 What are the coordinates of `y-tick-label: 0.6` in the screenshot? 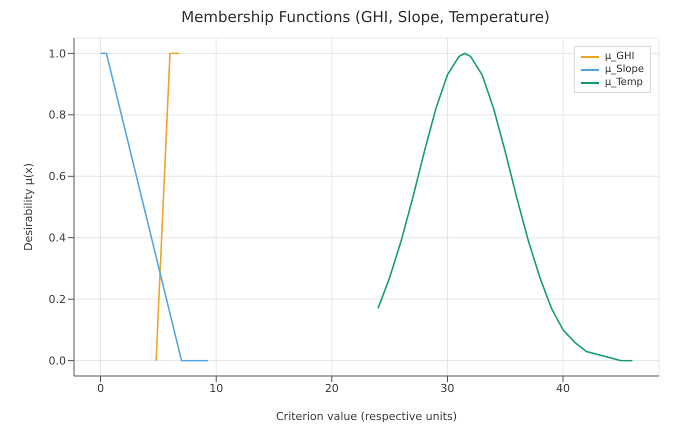 It's located at (57, 177).